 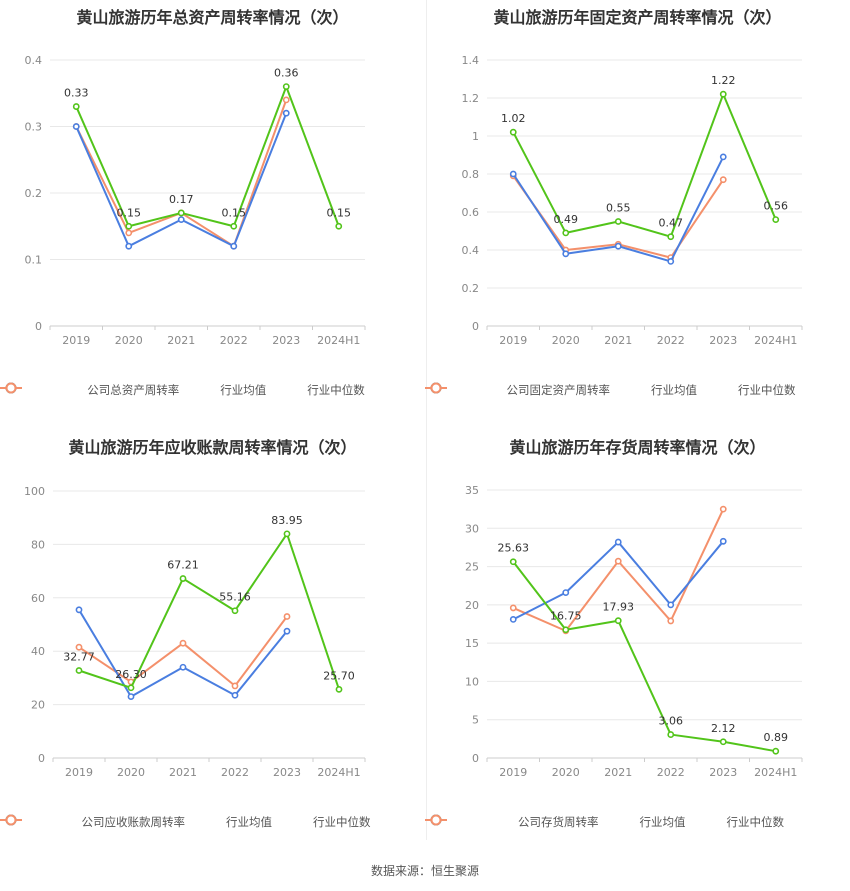 What do you see at coordinates (512, 822) in the screenshot?
I see `legend-item-company: 公司存货周转率` at bounding box center [512, 822].